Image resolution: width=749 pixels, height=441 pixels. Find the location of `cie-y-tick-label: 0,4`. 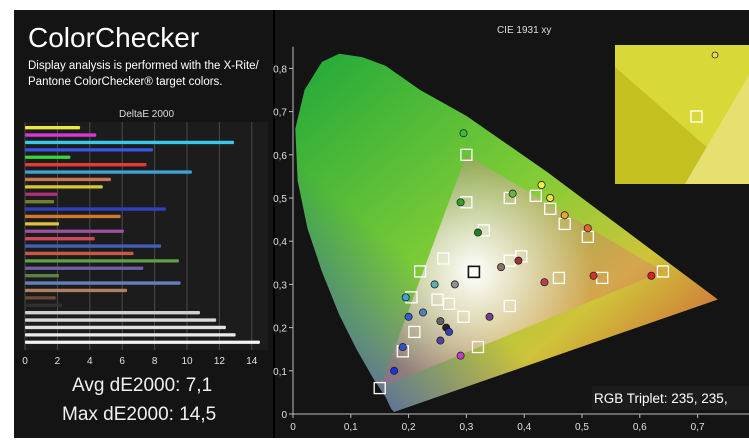

cie-y-tick-label: 0,4 is located at coordinates (280, 242).